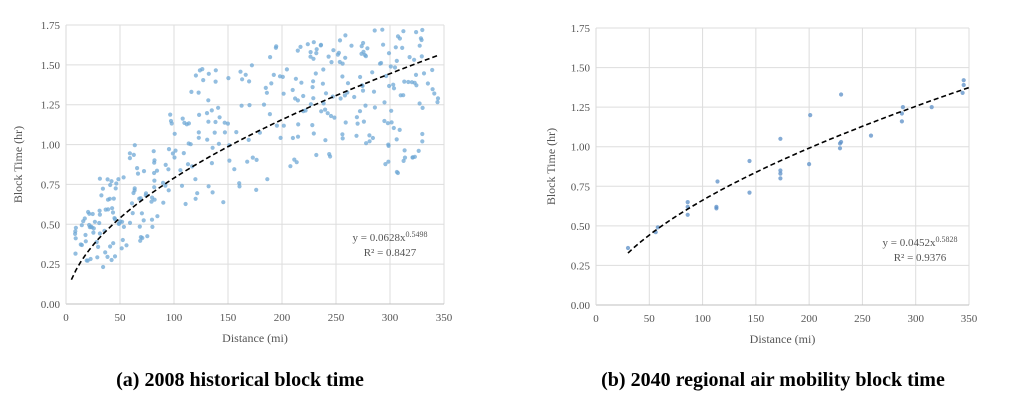  Describe the element at coordinates (756, 319) in the screenshot. I see `x-tick-label: 150` at that location.